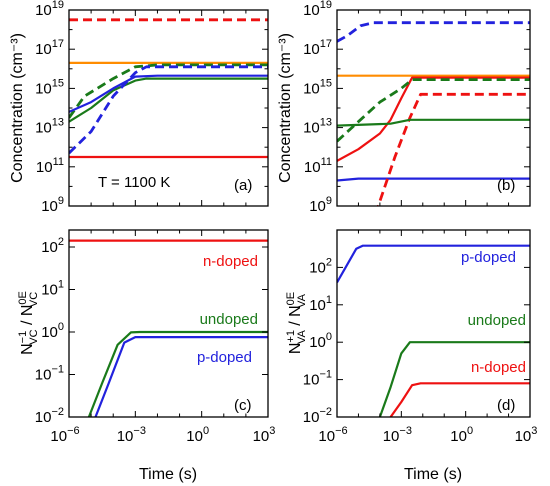  What do you see at coordinates (332, 435) in the screenshot?
I see `x-tick-label-d: 10⁻⁶` at bounding box center [332, 435].